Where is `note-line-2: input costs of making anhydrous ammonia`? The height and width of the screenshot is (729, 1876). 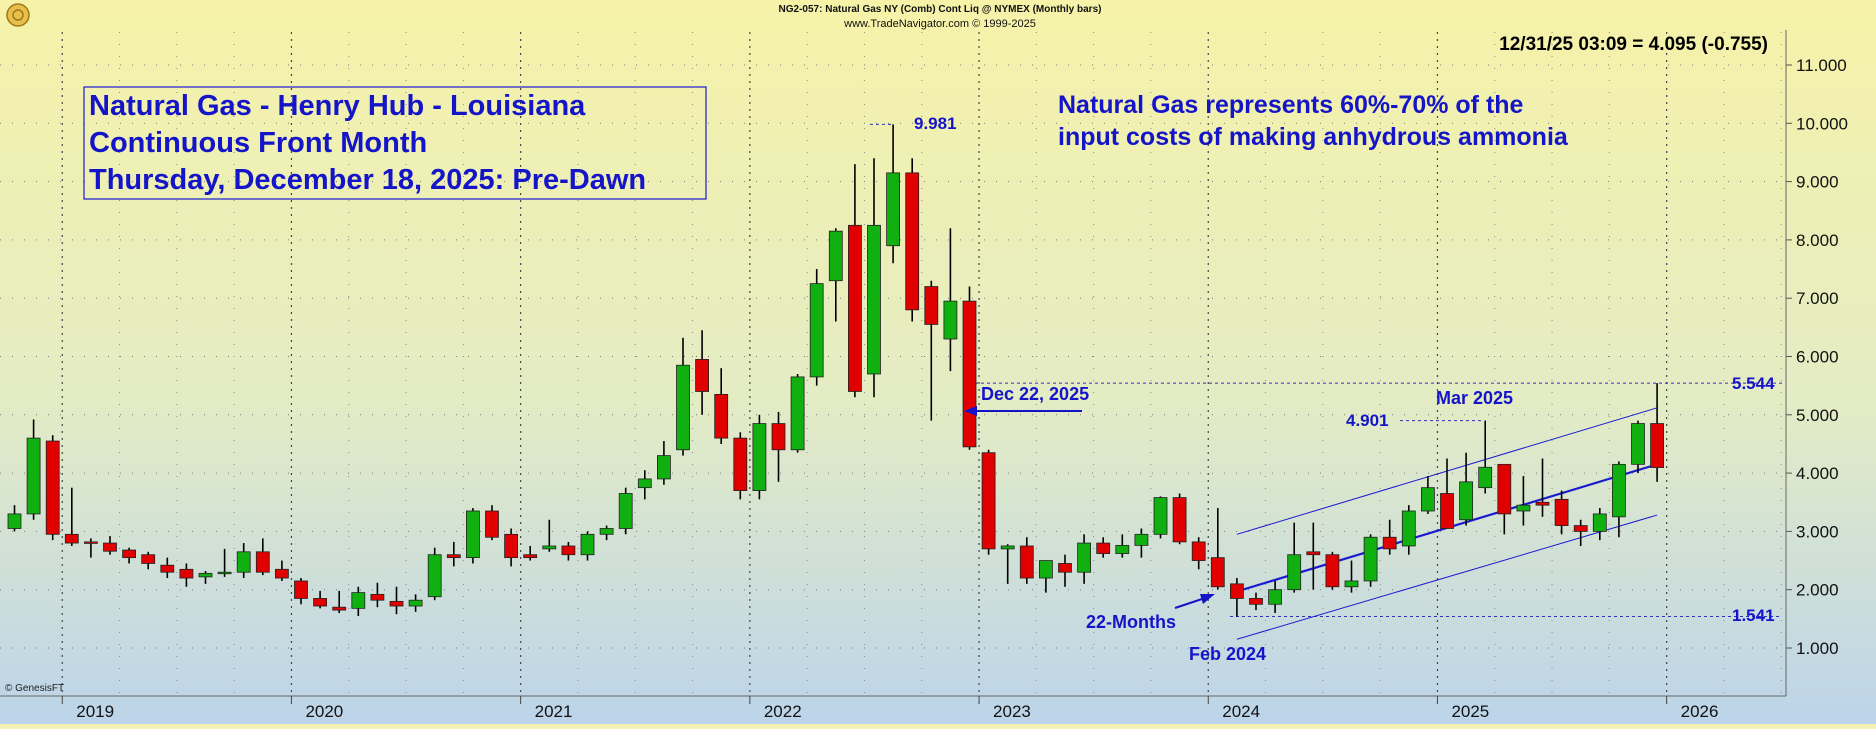
note-line-2: input costs of making anhydrous ammonia is located at coordinates (1313, 137).